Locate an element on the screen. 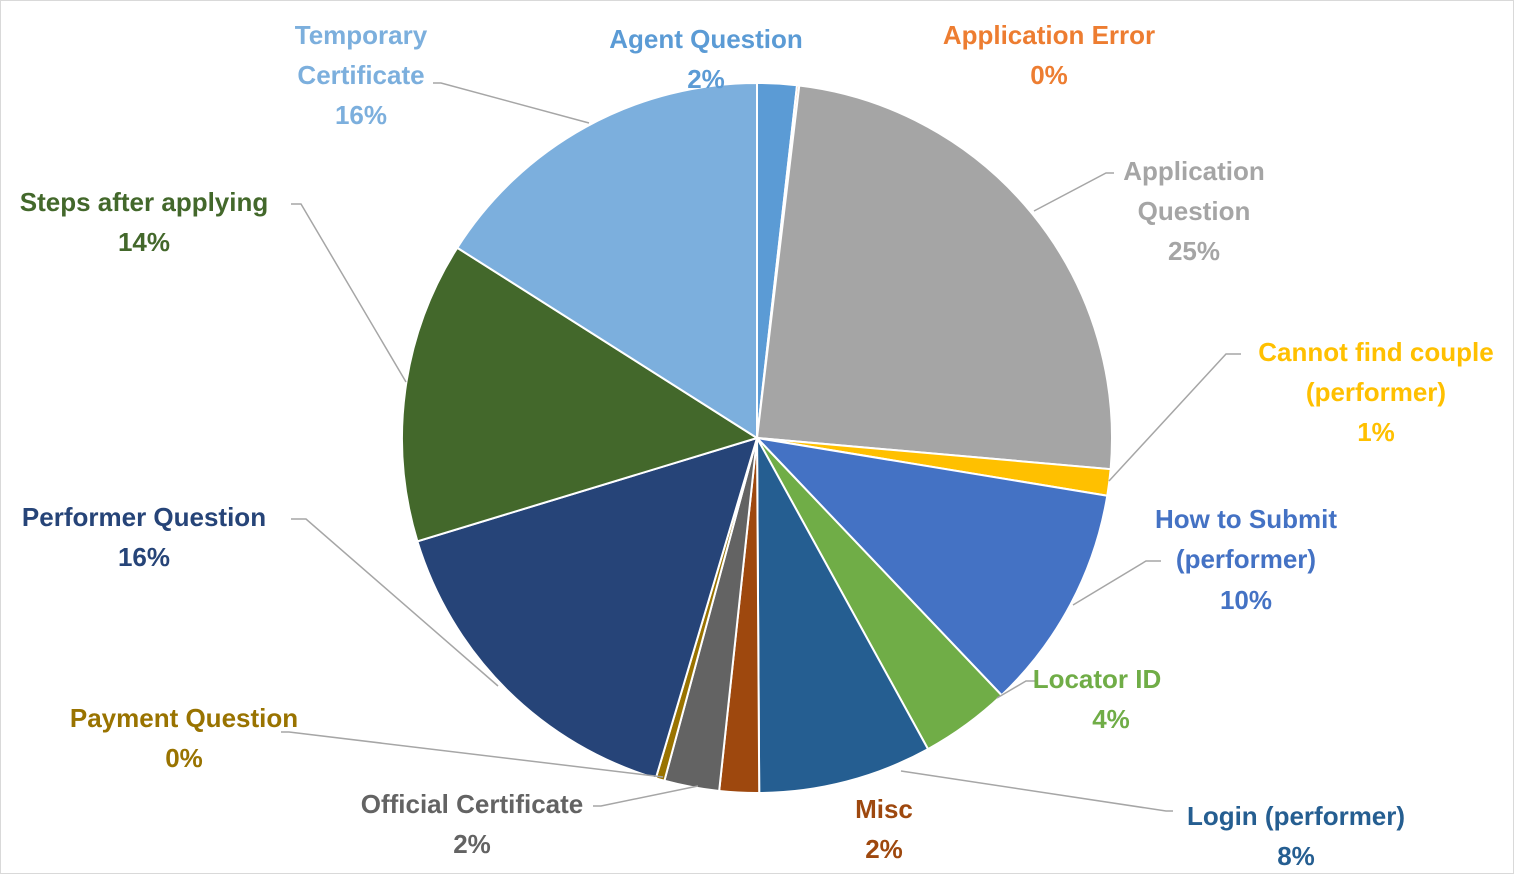 The width and height of the screenshot is (1514, 874). percent-agent-question: 2% is located at coordinates (706, 79).